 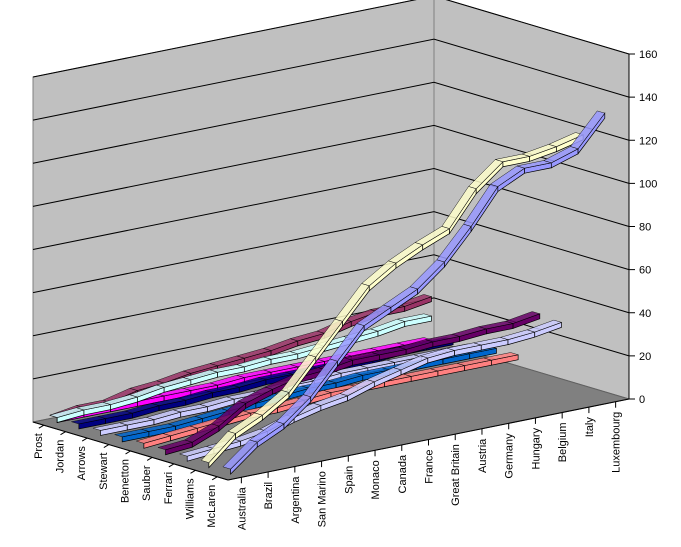 What do you see at coordinates (269, 496) in the screenshot?
I see `x-tick-label: Brazil` at bounding box center [269, 496].